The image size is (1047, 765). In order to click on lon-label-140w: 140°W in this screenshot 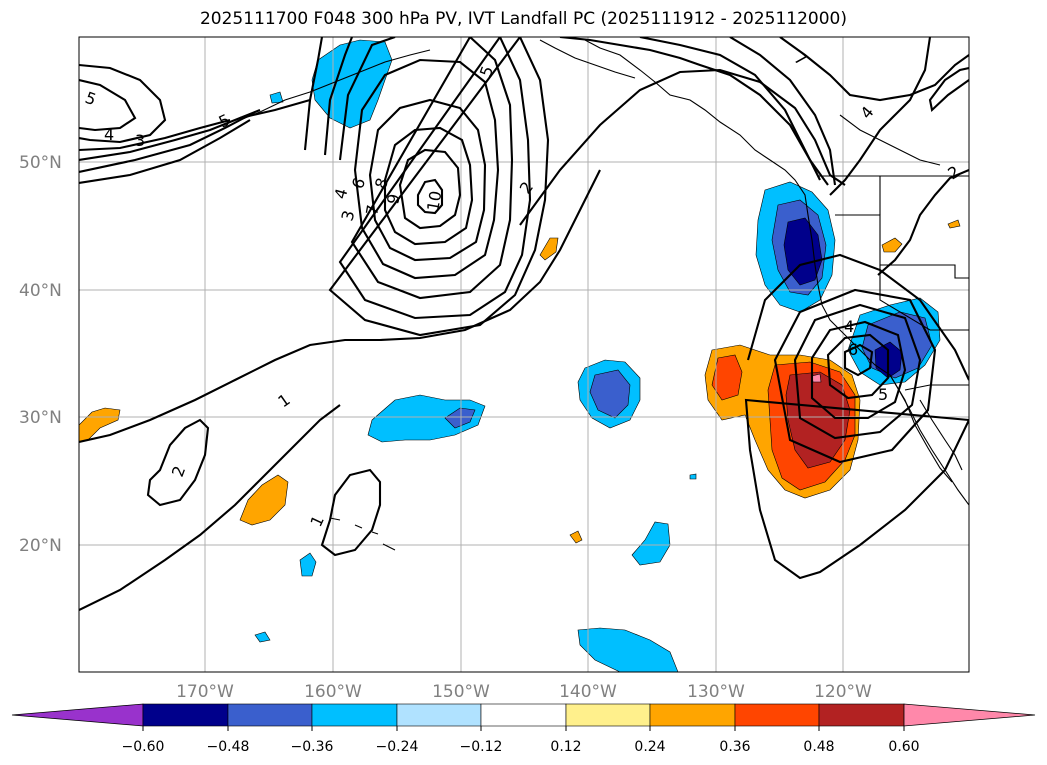, I will do `click(588, 692)`.